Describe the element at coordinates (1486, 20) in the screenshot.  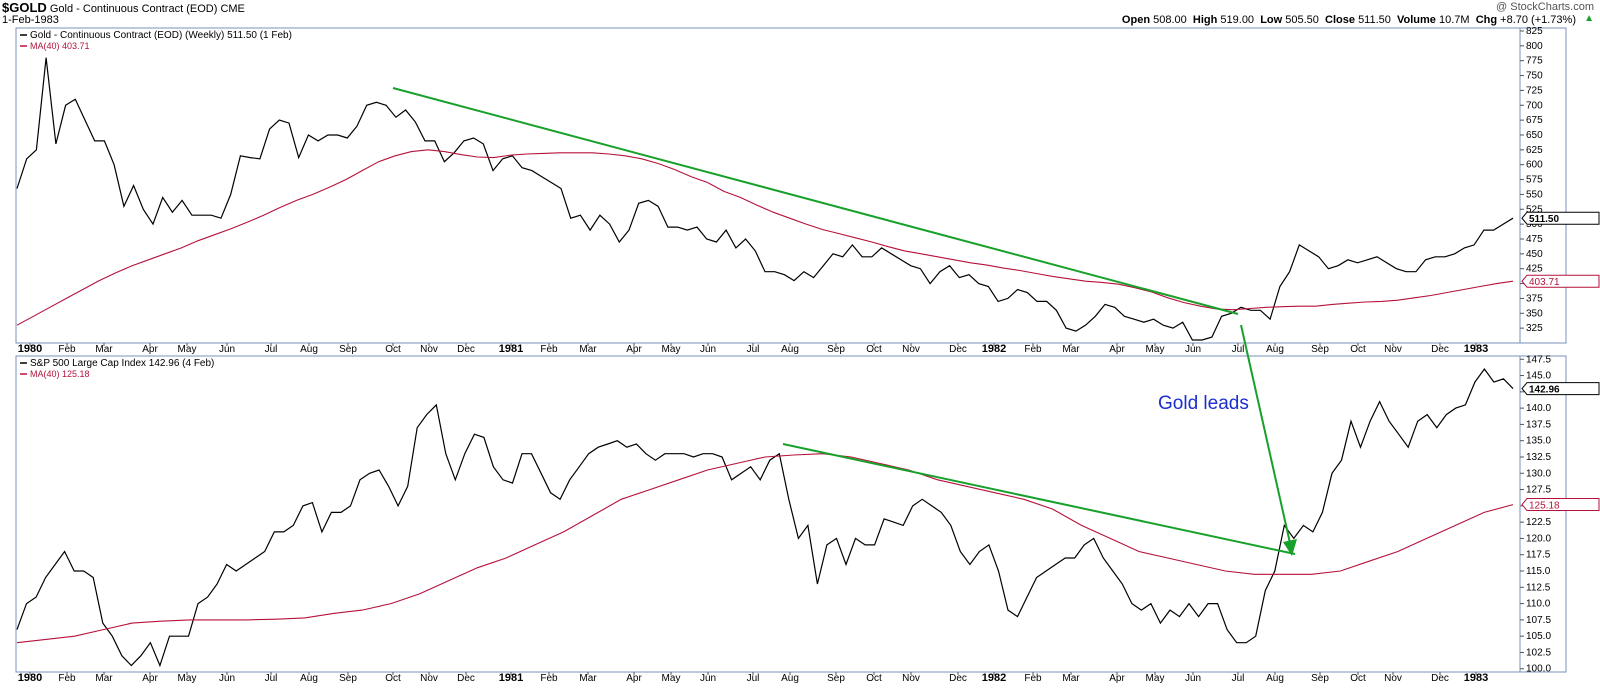
I see `chg-label: Chg` at that location.